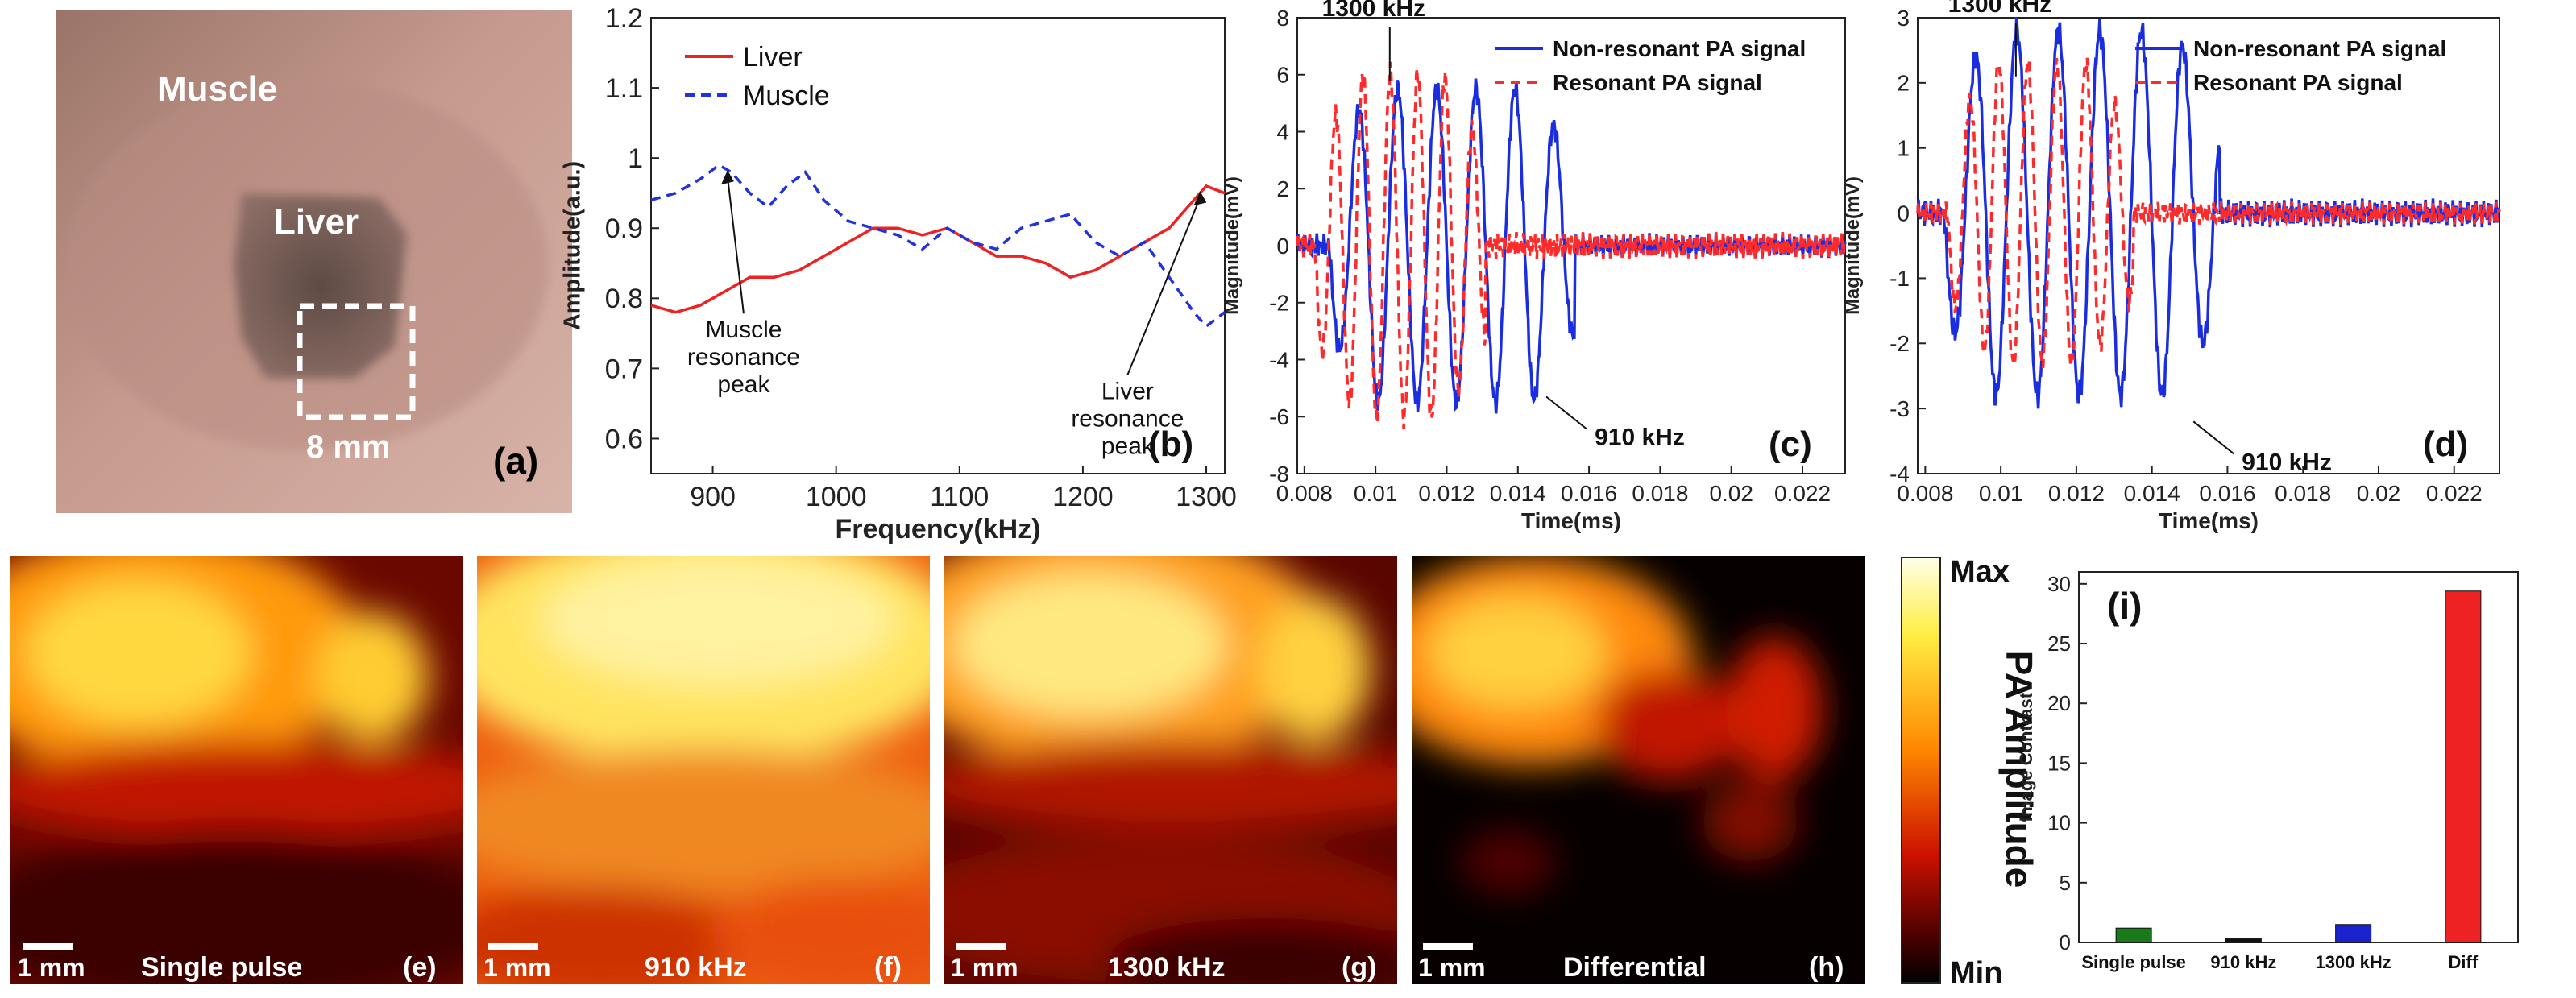  I want to click on y-tick-label: 20, so click(2059, 703).